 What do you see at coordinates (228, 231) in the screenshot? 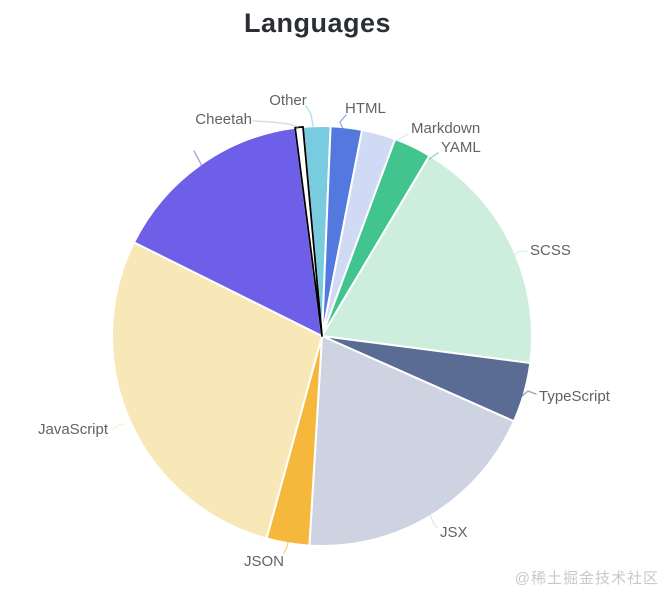
I see `pie-slice-unlabeled` at bounding box center [228, 231].